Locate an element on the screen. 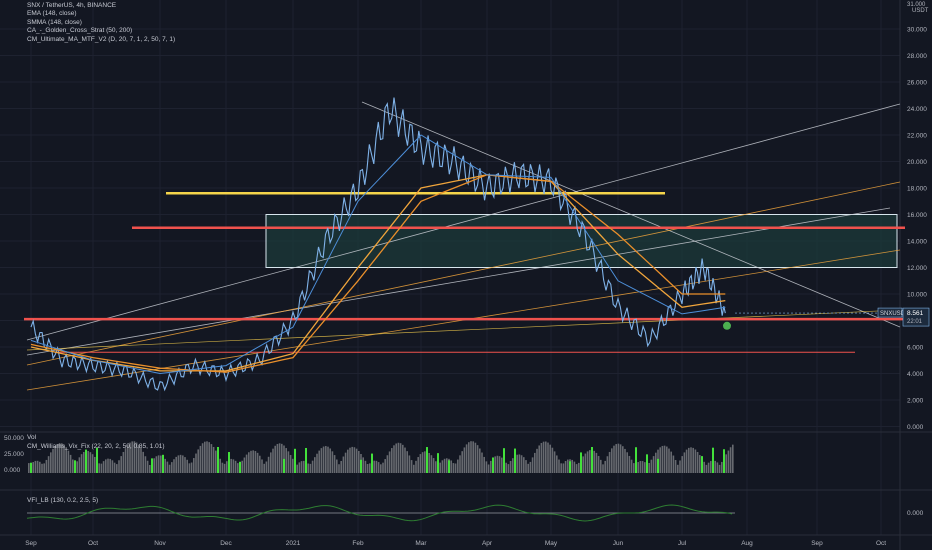 This screenshot has height=550, width=932. trendline is located at coordinates (463, 330).